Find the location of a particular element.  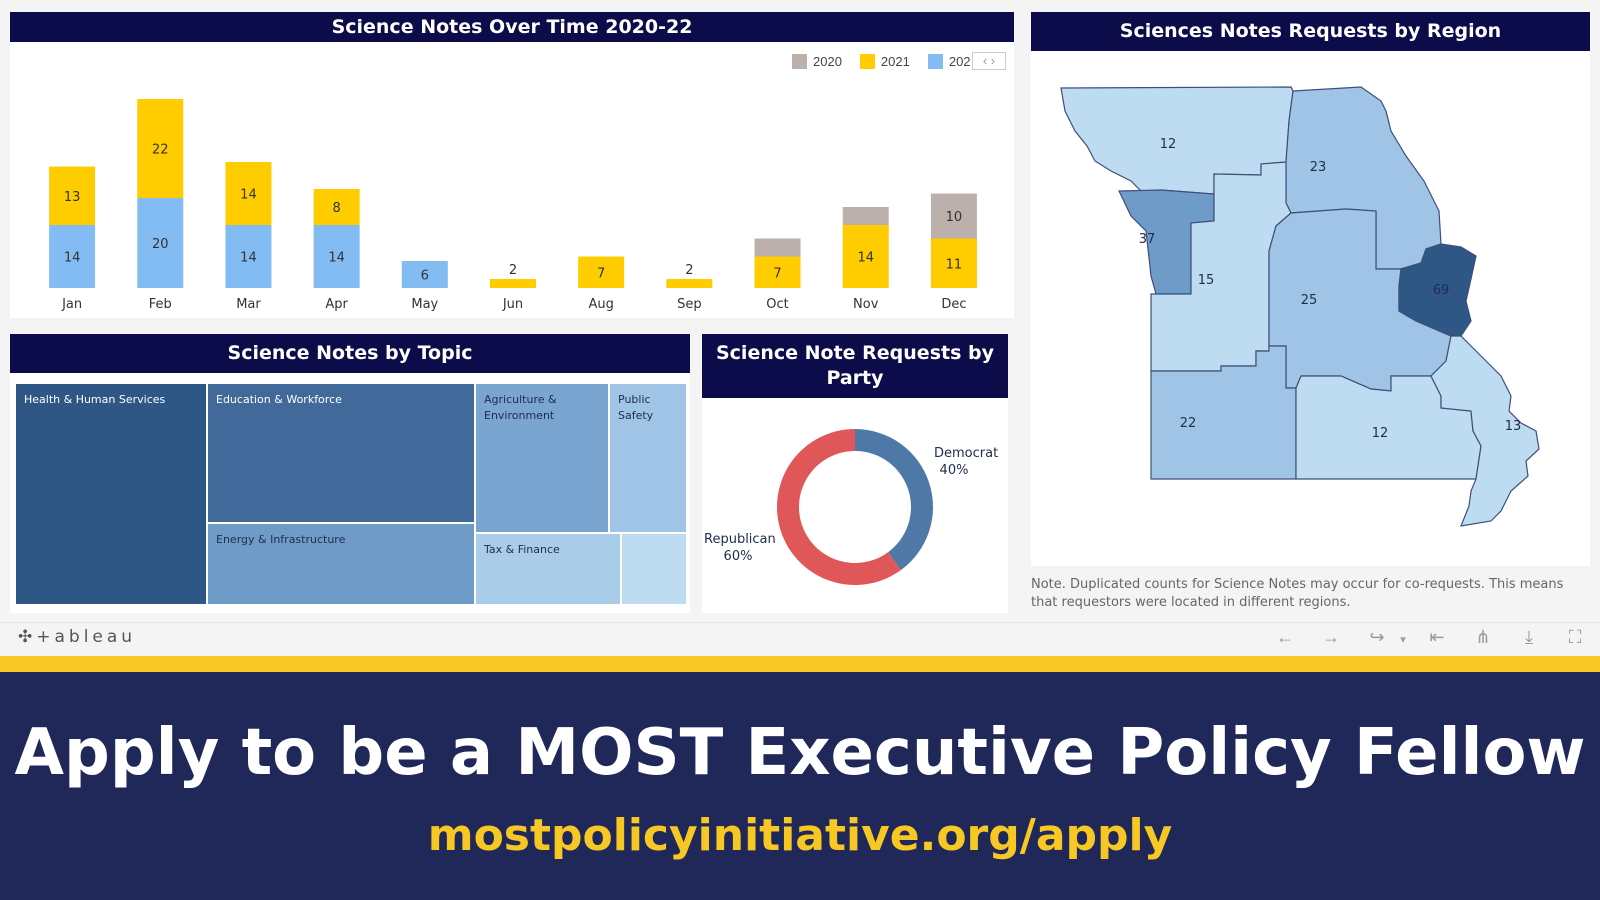

x-tick-aug: Aug is located at coordinates (600, 304).